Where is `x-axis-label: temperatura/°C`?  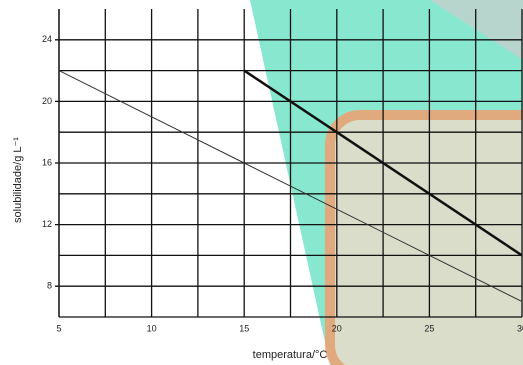 x-axis-label: temperatura/°C is located at coordinates (290, 355).